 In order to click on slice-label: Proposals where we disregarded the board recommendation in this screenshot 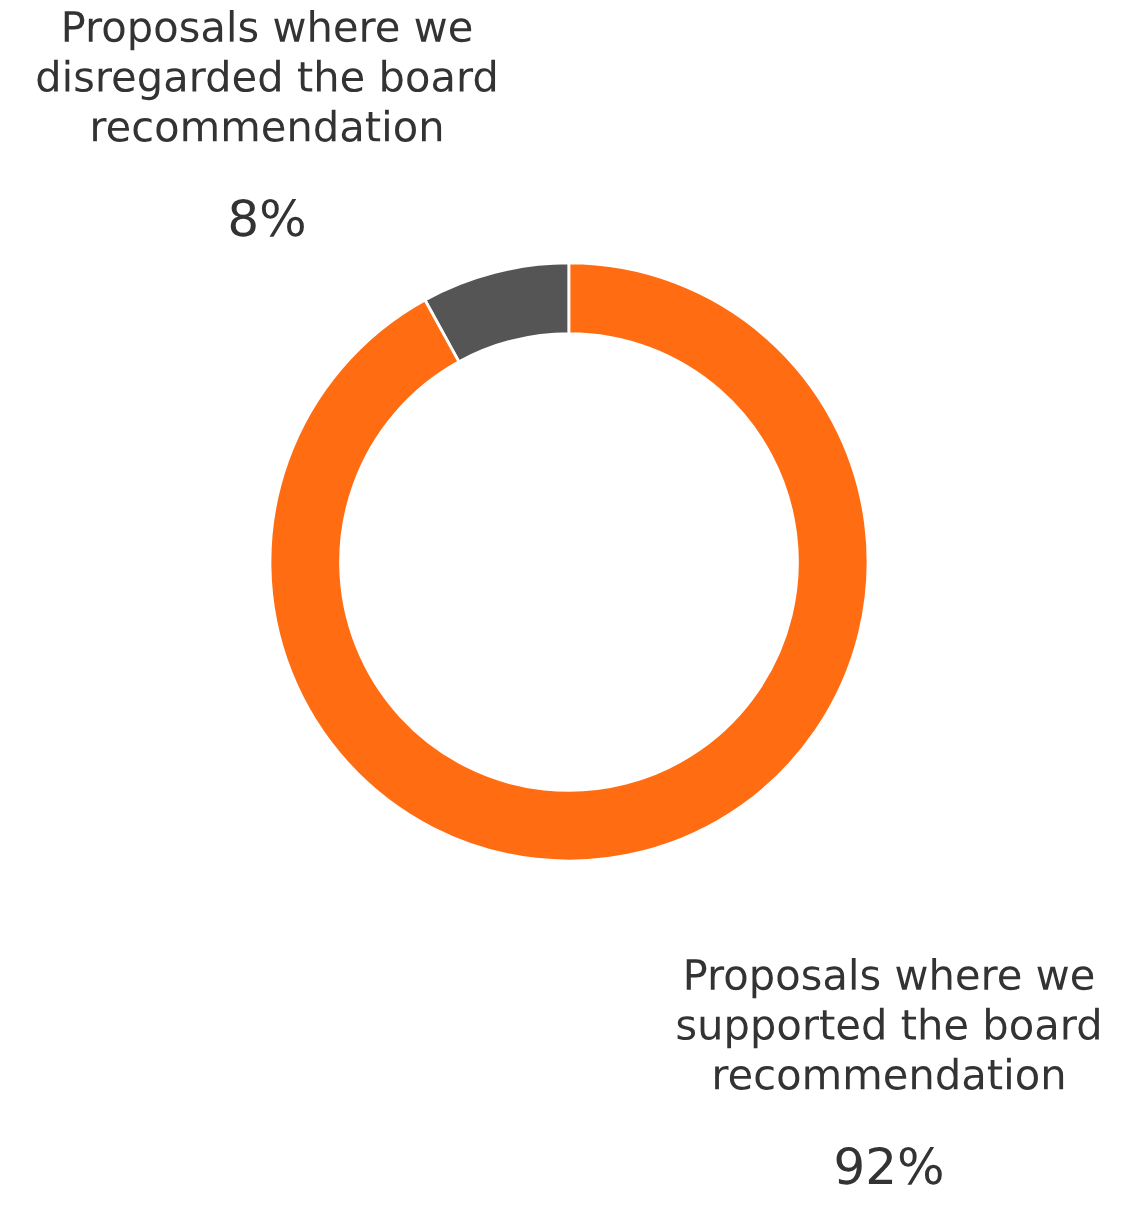, I will do `click(266, 76)`.